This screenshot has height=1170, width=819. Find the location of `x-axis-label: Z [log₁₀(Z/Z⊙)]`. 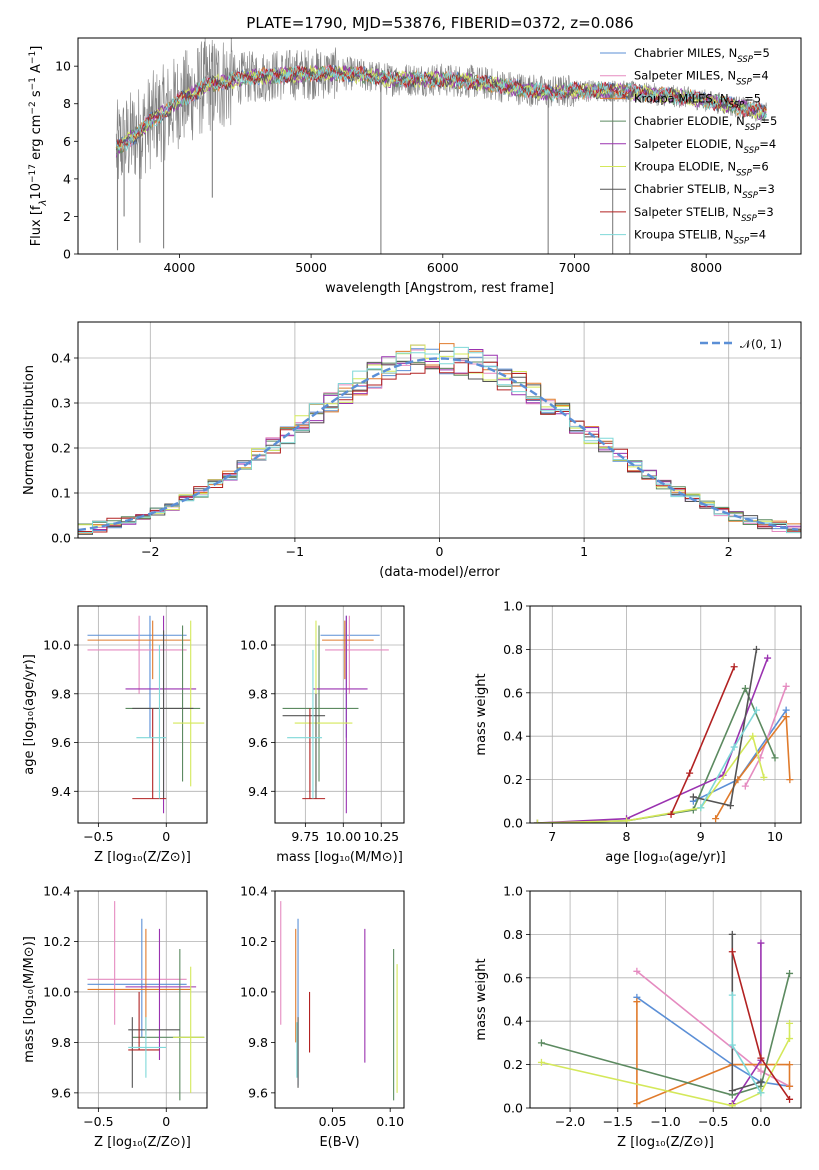

x-axis-label: Z [log₁₀(Z/Z⊙)] is located at coordinates (142, 1142).